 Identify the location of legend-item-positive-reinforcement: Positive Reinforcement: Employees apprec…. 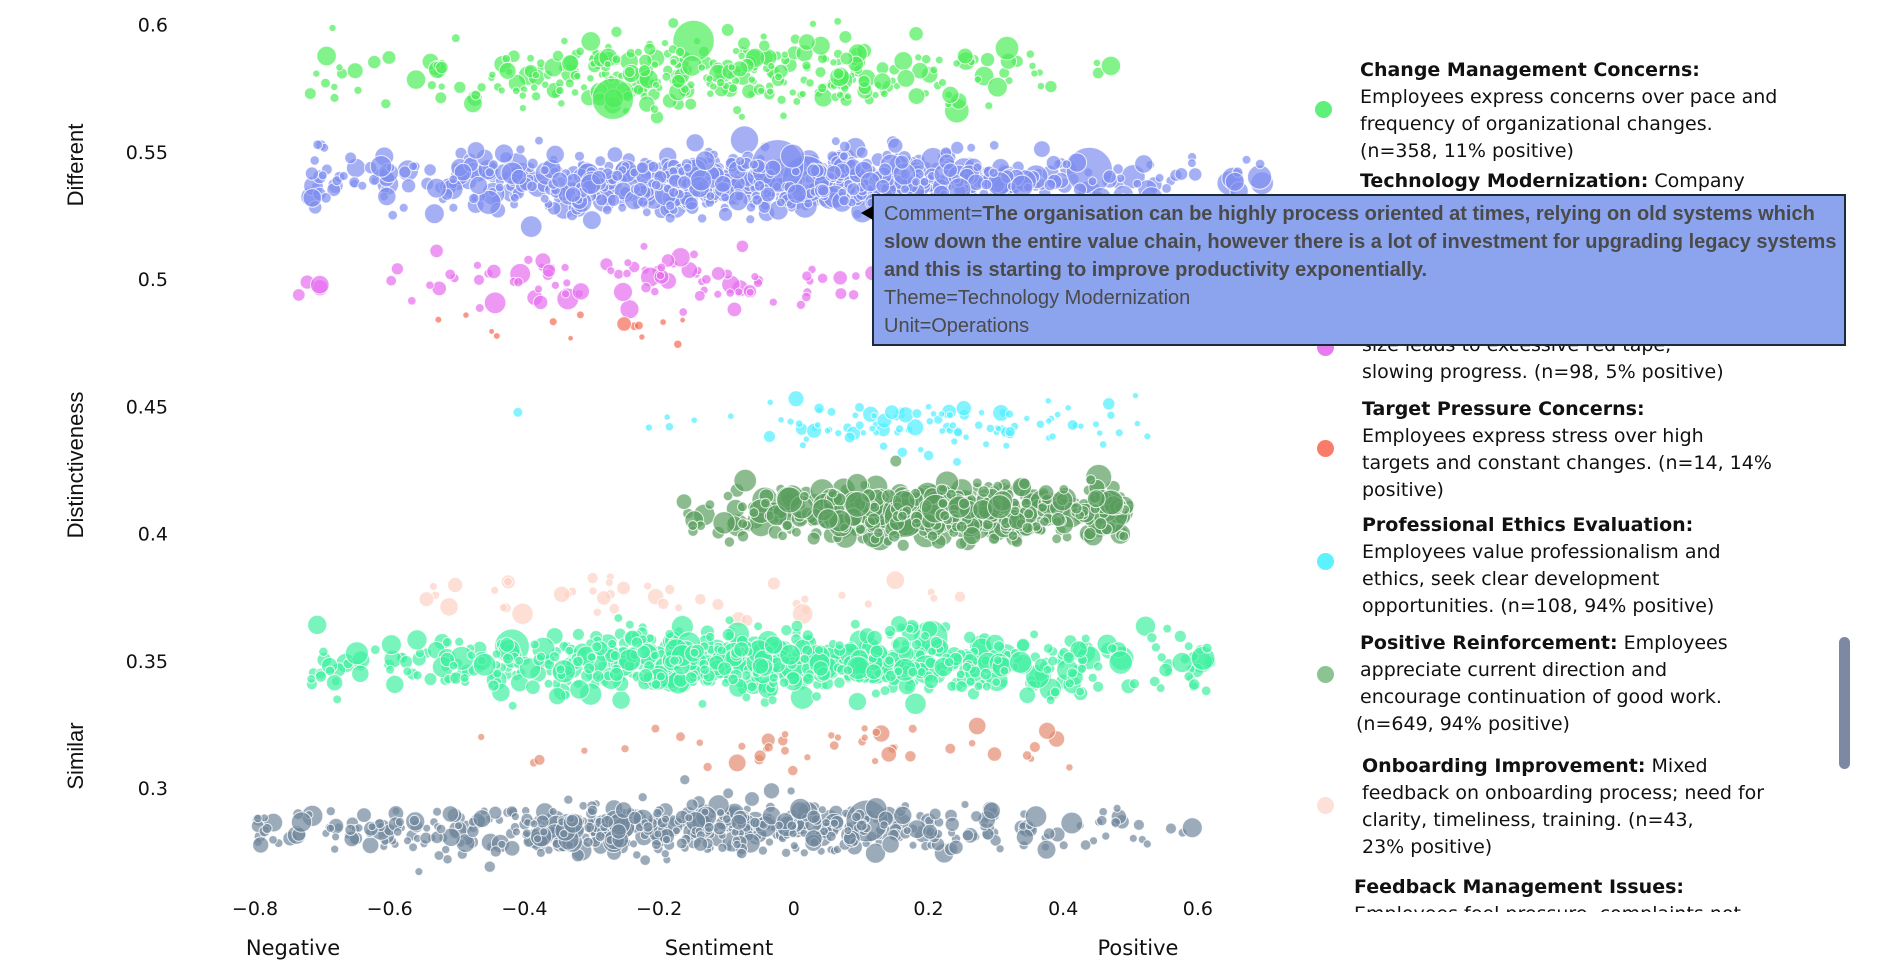
(1542, 684).